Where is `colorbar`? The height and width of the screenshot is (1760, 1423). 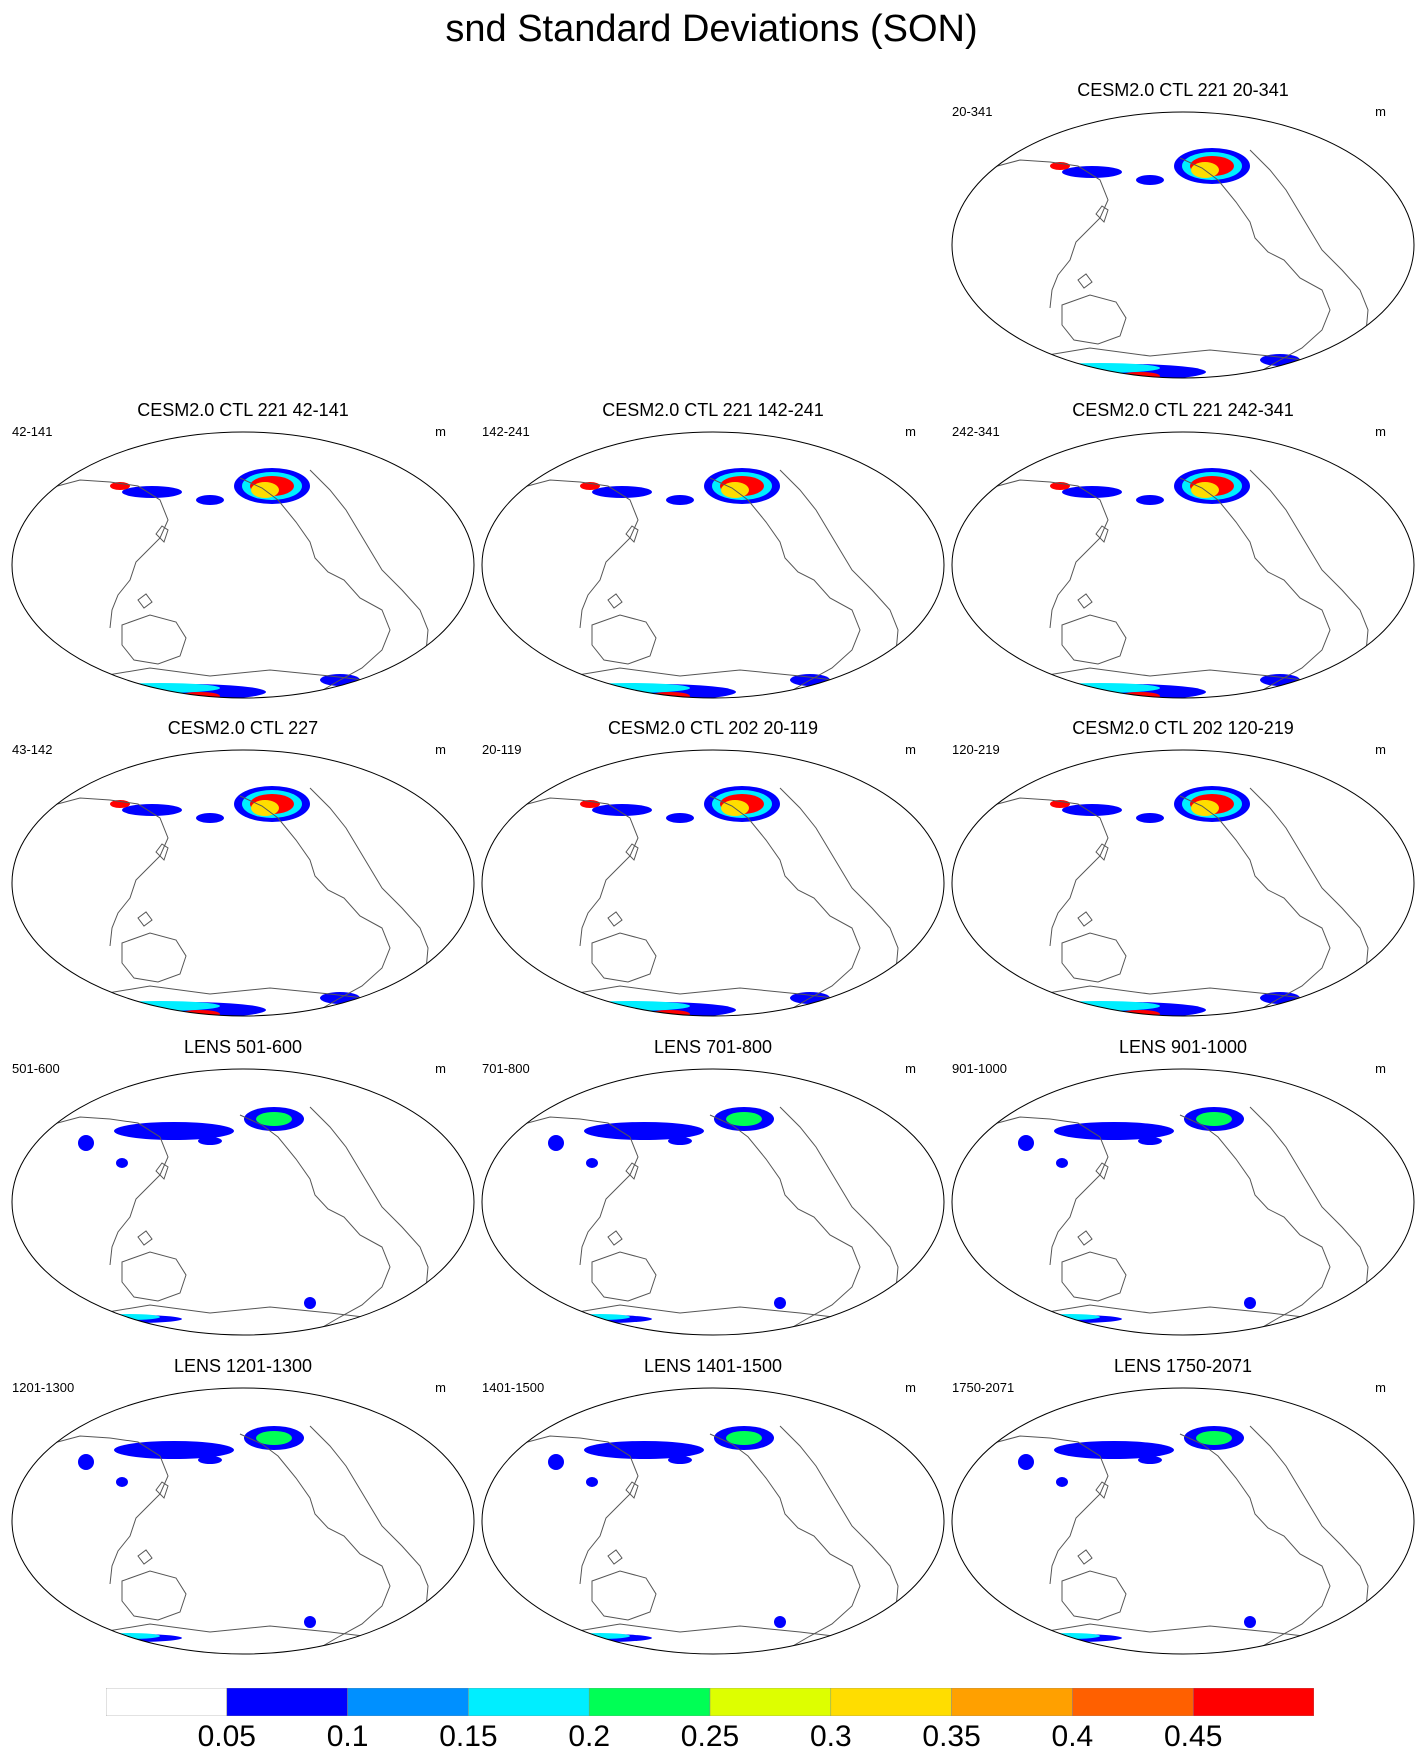 colorbar is located at coordinates (710, 1702).